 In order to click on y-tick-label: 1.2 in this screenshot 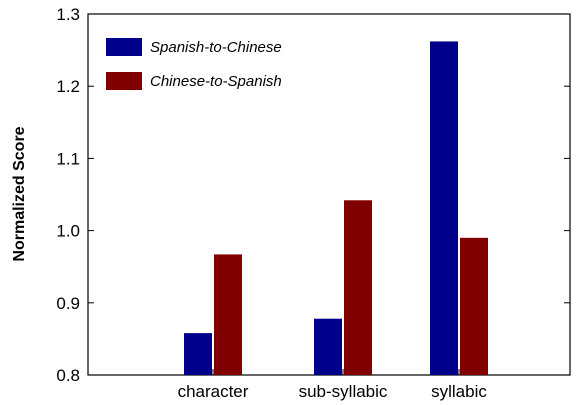, I will do `click(68, 86)`.